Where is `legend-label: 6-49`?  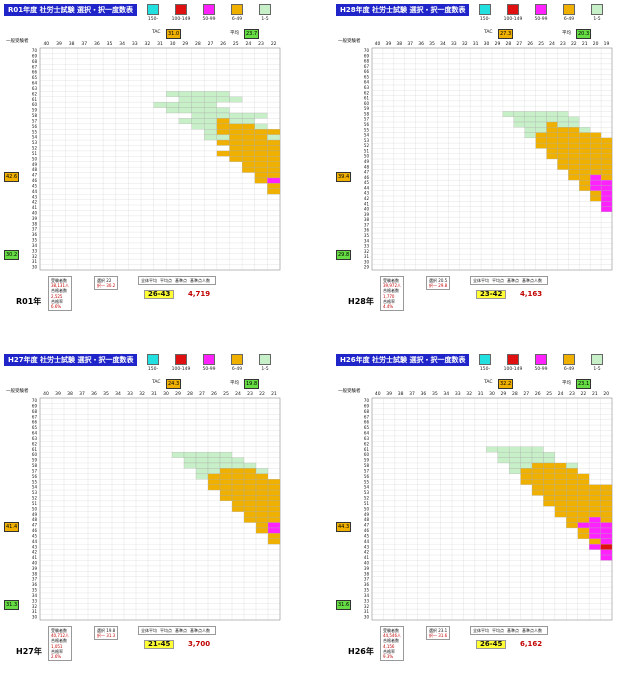 legend-label: 6-49 is located at coordinates (237, 369).